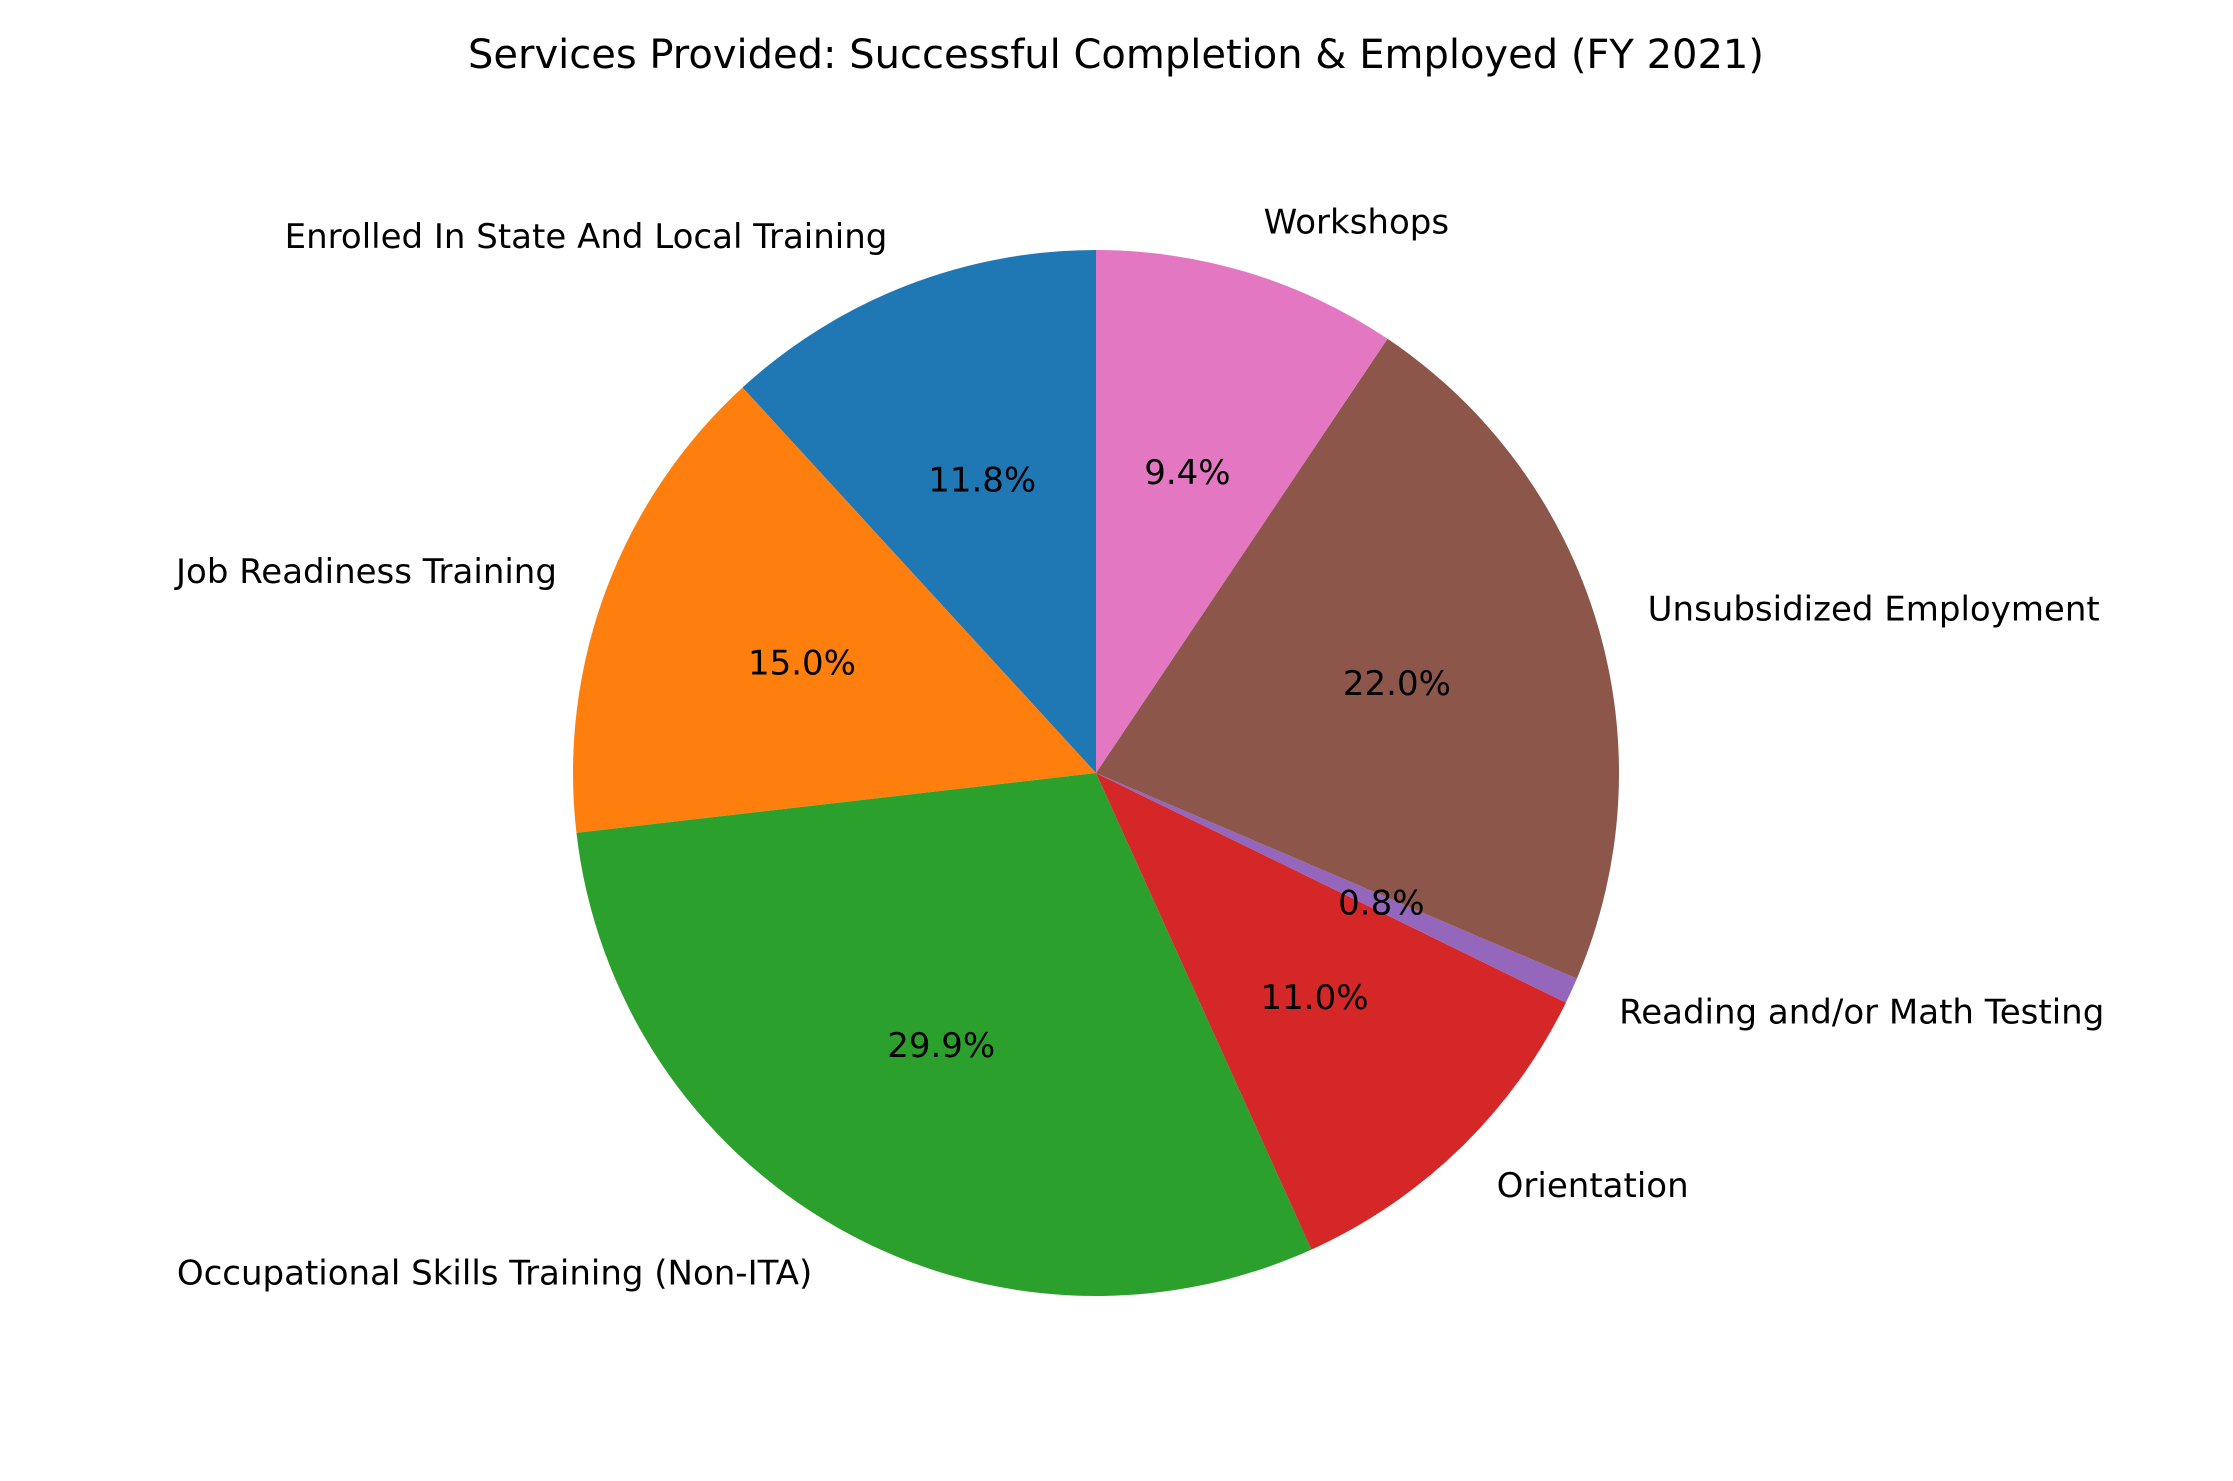  Describe the element at coordinates (1187, 473) in the screenshot. I see `percent-label: 9.4%` at that location.